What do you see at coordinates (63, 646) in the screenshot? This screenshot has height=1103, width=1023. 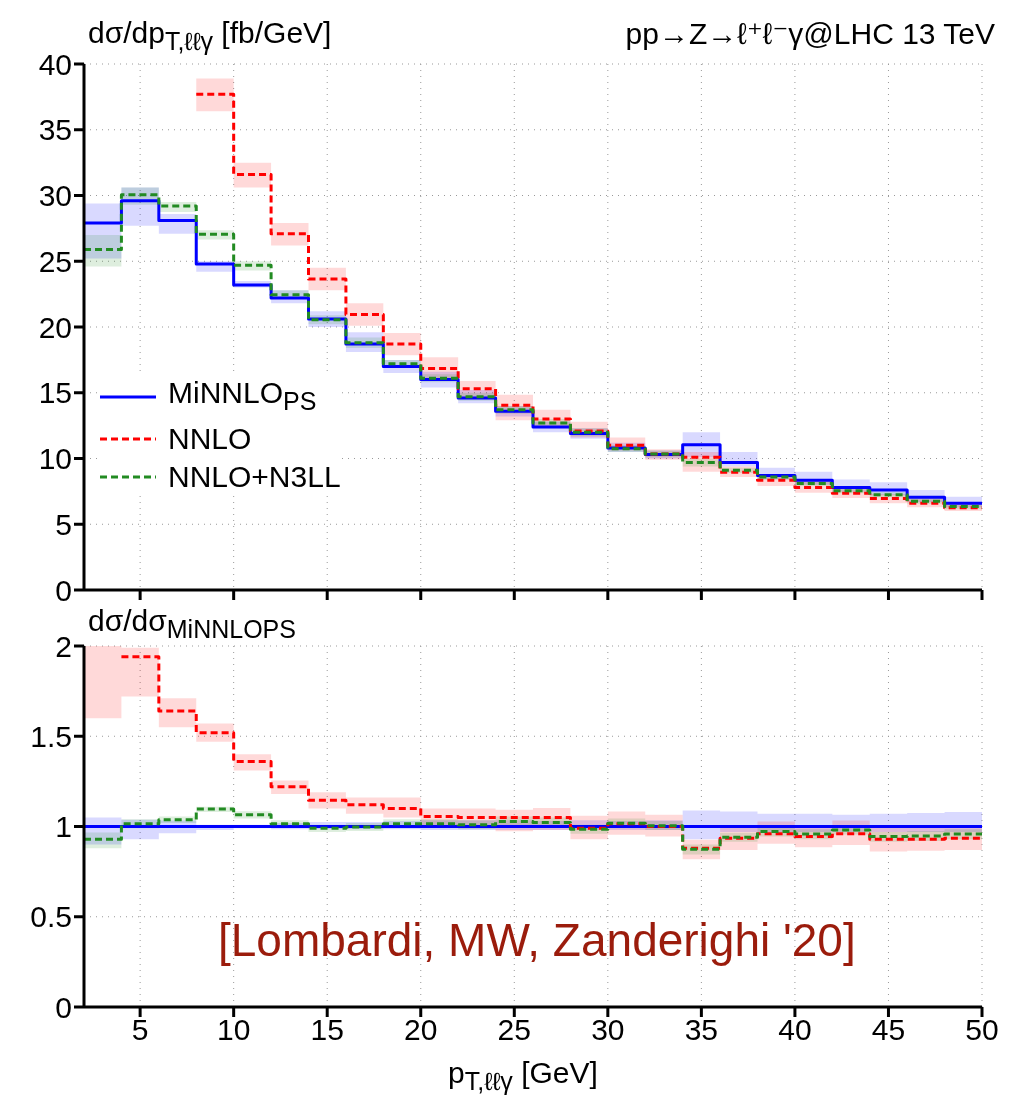 I see `y-tick-label: 2` at bounding box center [63, 646].